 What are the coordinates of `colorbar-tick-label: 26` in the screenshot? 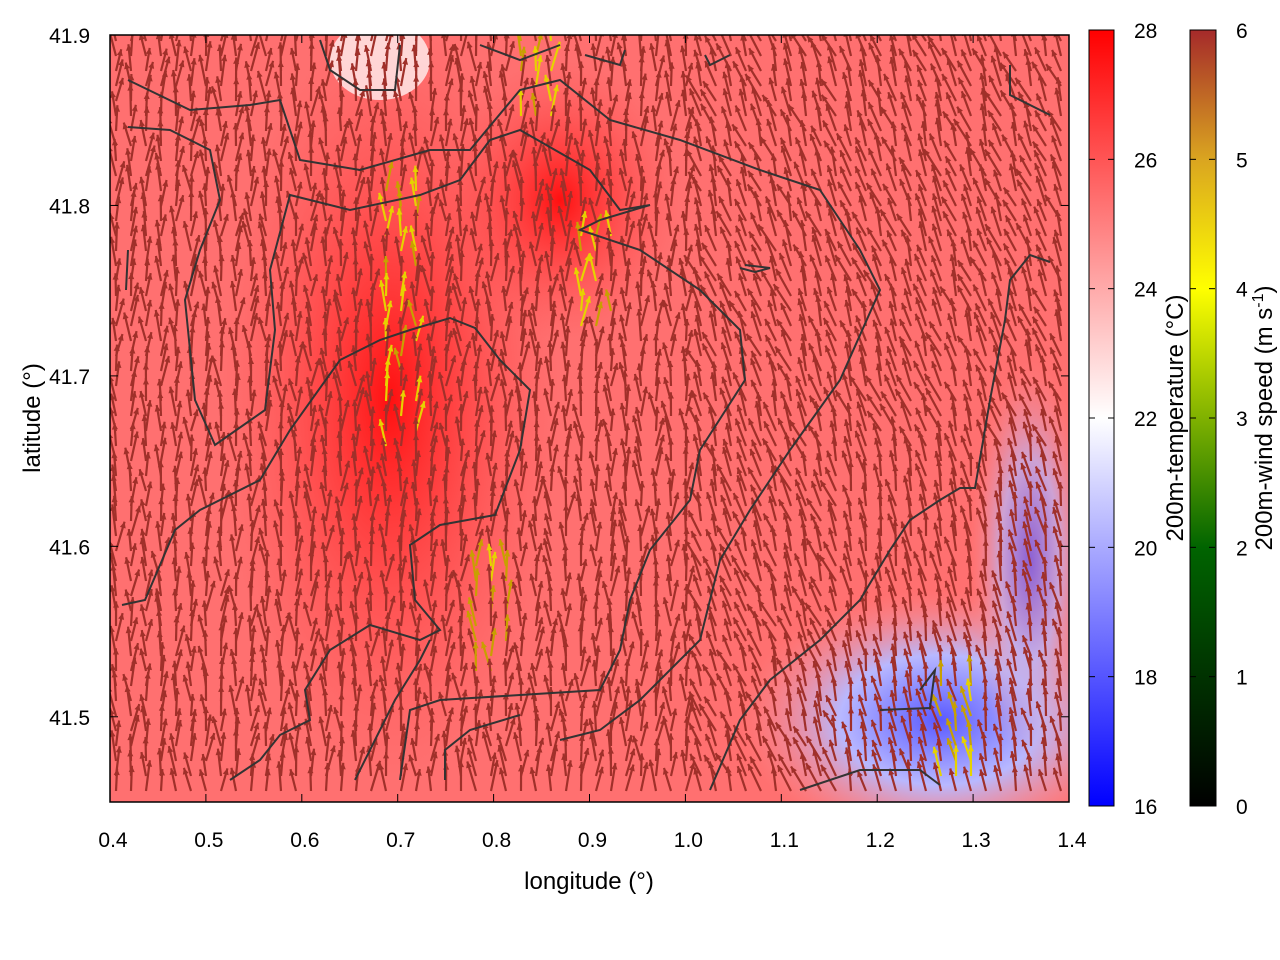 It's located at (1145, 160).